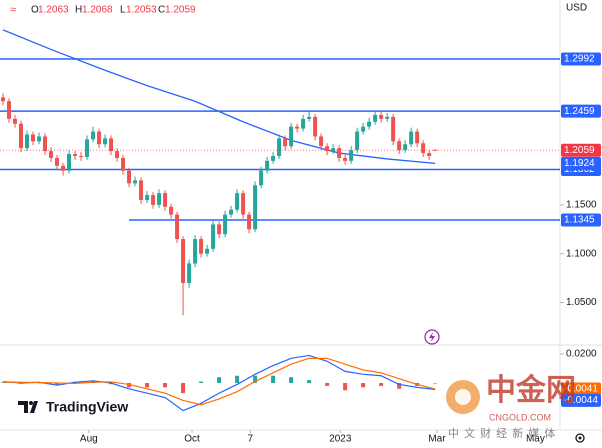 Image resolution: width=602 pixels, height=448 pixels. Describe the element at coordinates (340, 439) in the screenshot. I see `x-tick-label: 2023` at that location.